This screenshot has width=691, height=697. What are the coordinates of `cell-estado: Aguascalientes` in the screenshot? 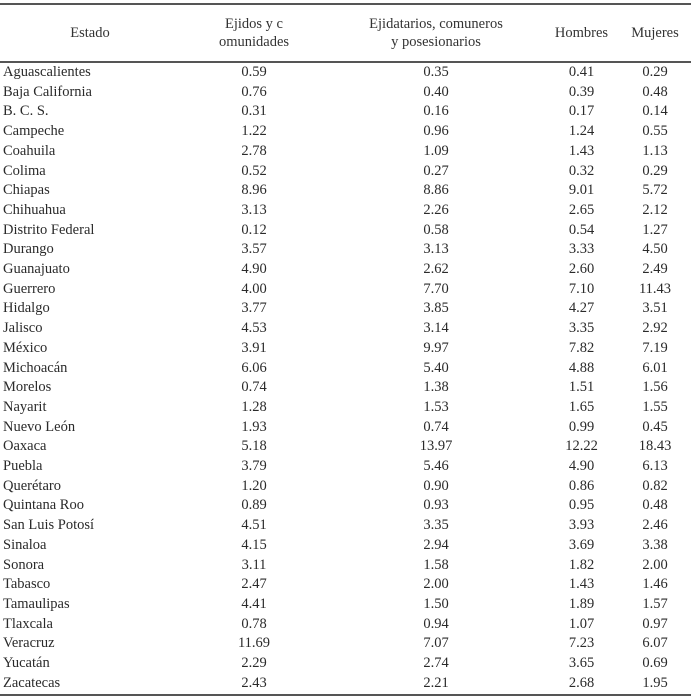 It's located at (47, 72).